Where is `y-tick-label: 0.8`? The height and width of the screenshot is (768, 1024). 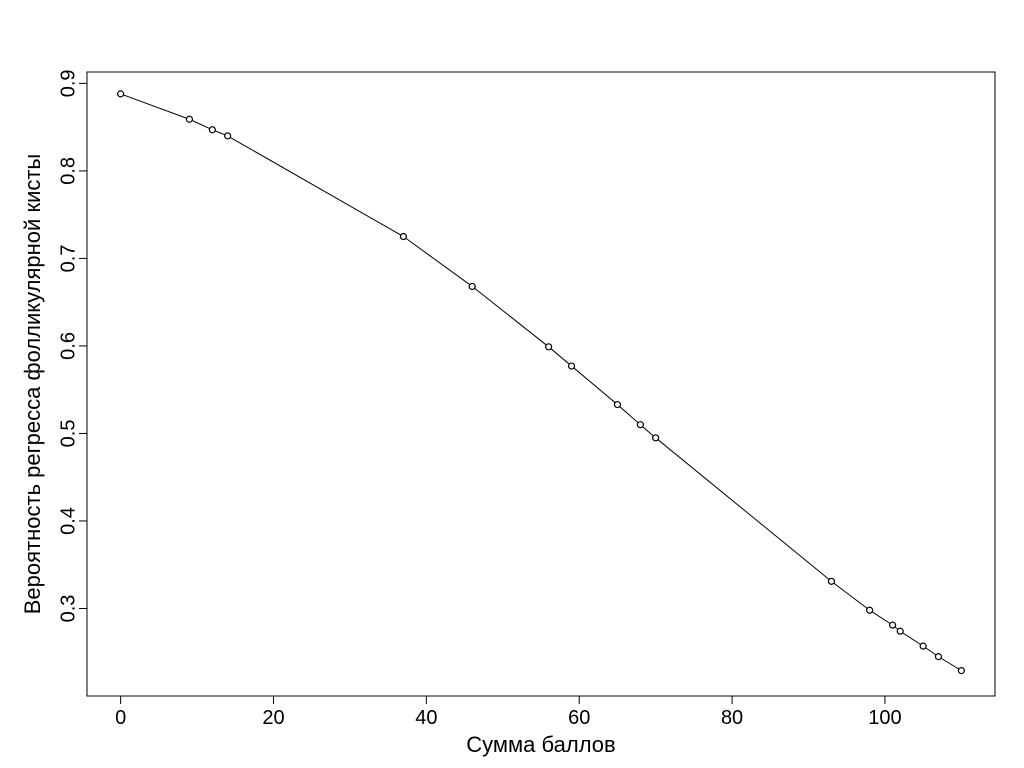
y-tick-label: 0.8 is located at coordinates (68, 171).